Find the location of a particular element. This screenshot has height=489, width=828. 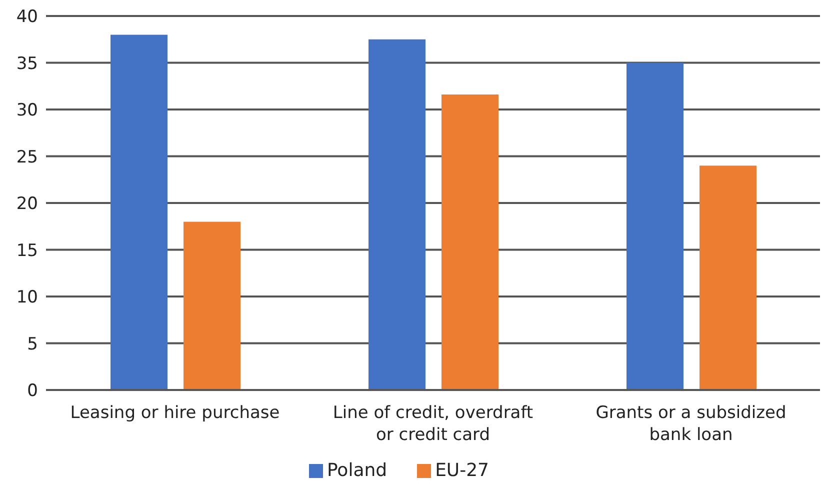

legend-label: Poland is located at coordinates (357, 470).